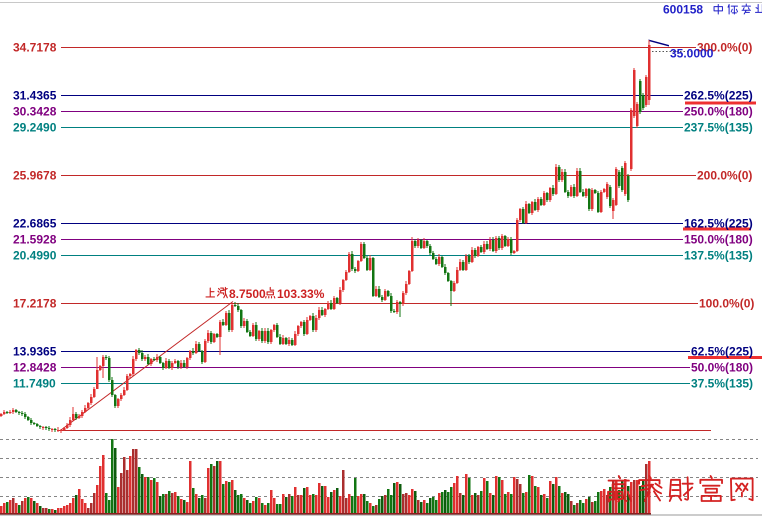  Describe the element at coordinates (683, 10) in the screenshot. I see `svg-text: 600158` at that location.